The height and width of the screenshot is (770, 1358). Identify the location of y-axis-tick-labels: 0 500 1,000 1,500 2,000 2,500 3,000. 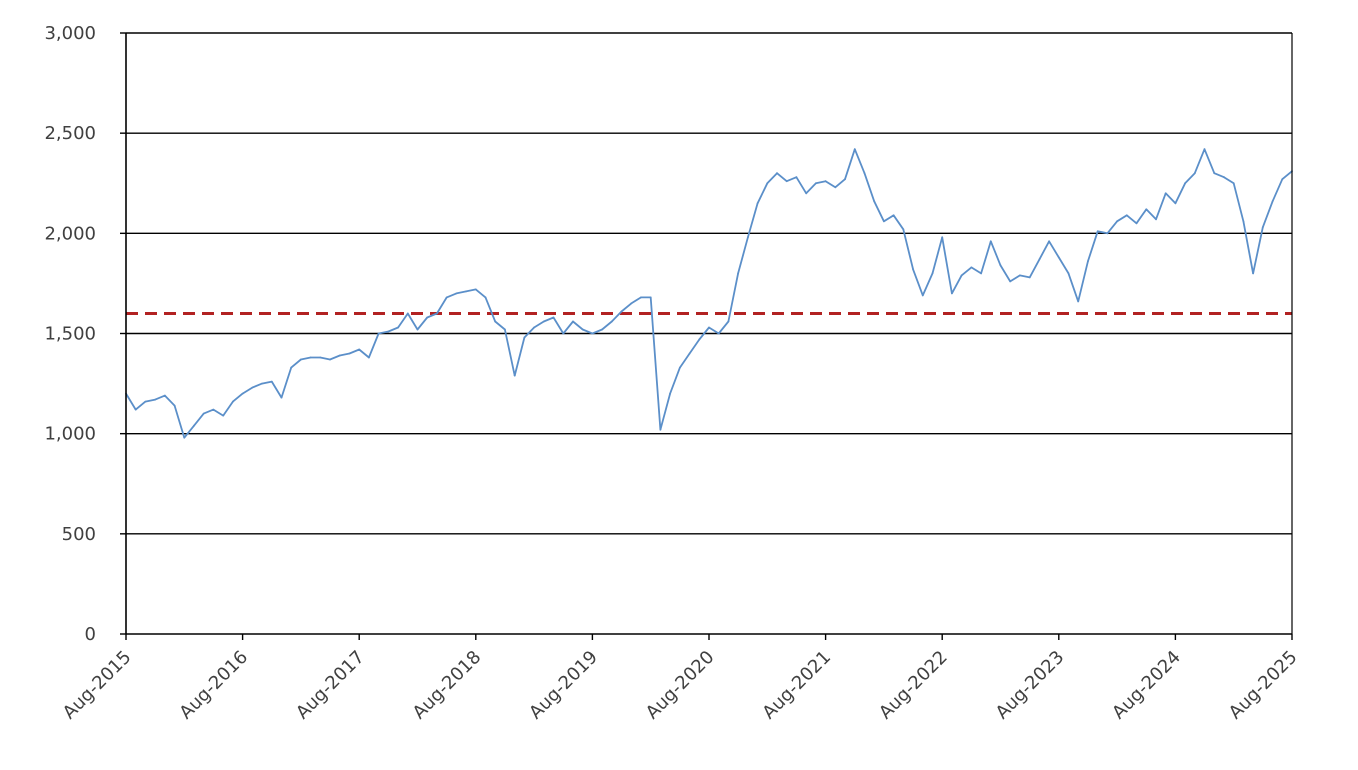
(70, 334).